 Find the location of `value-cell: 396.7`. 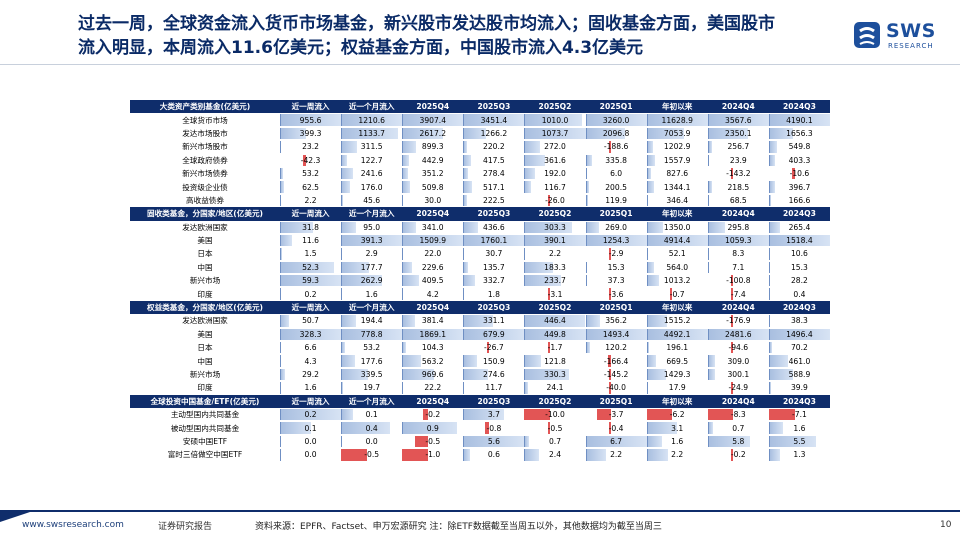

value-cell: 396.7 is located at coordinates (799, 186).